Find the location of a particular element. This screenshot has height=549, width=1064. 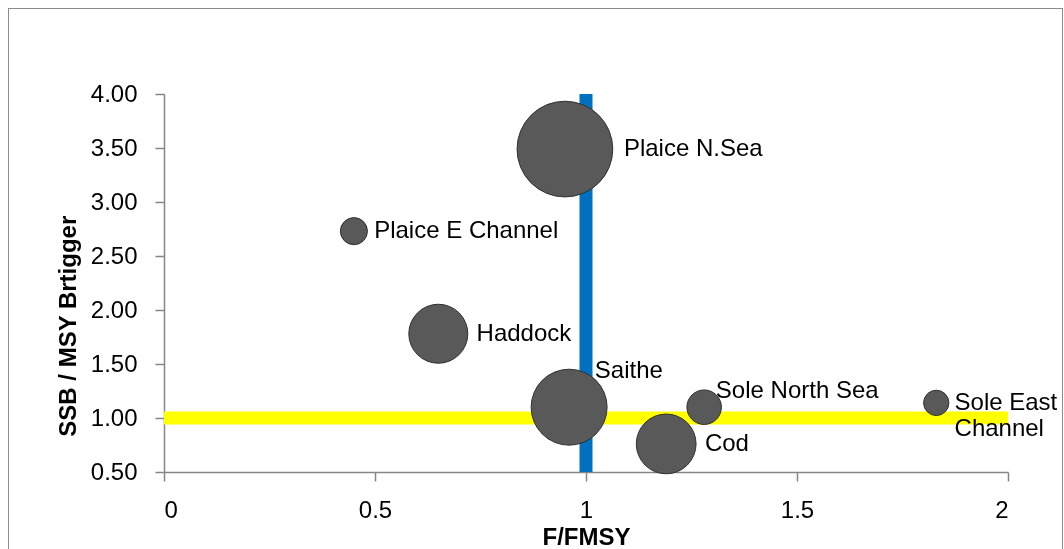

y-tick-label: 2.00 is located at coordinates (114, 309).